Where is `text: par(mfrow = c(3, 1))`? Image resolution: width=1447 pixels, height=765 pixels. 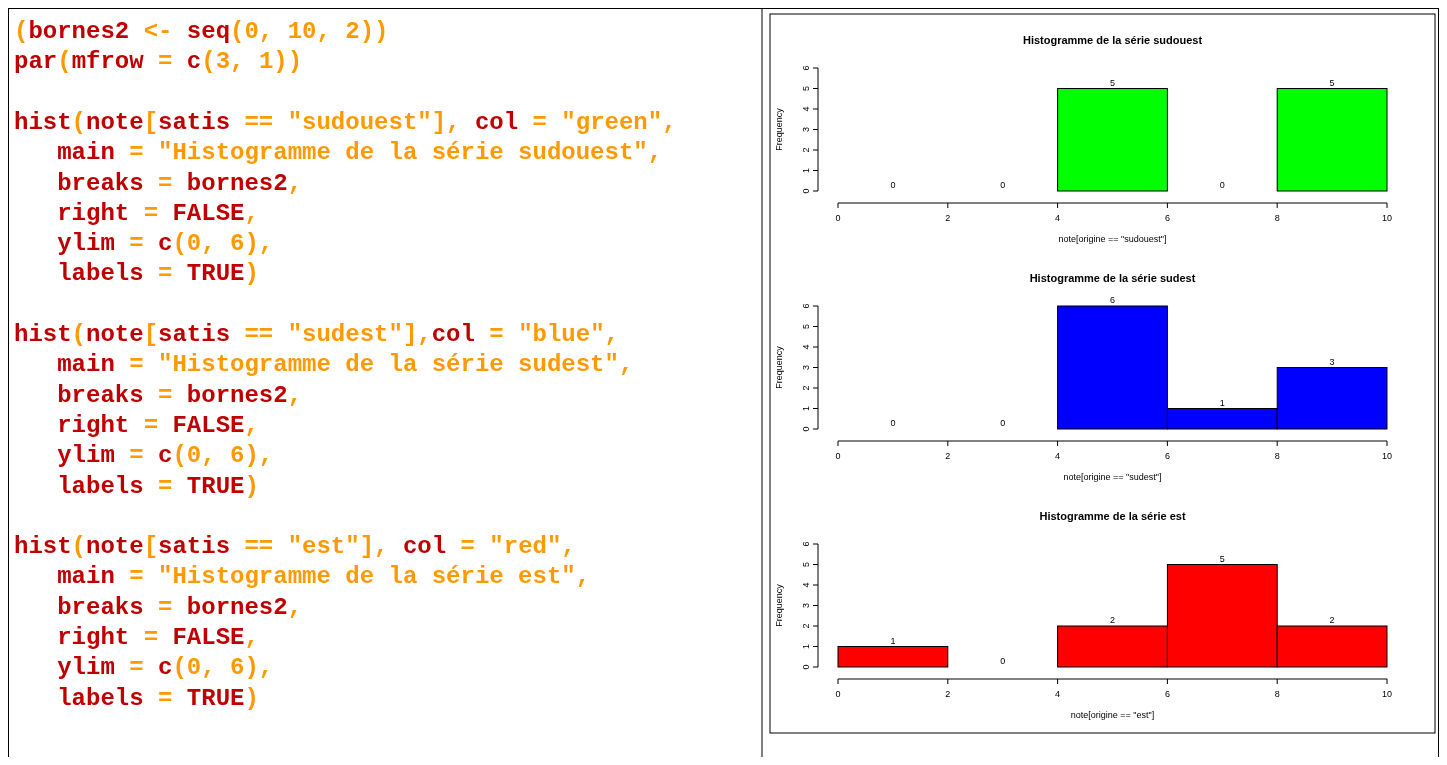
text: par(mfrow = c(3, 1)) is located at coordinates (158, 62).